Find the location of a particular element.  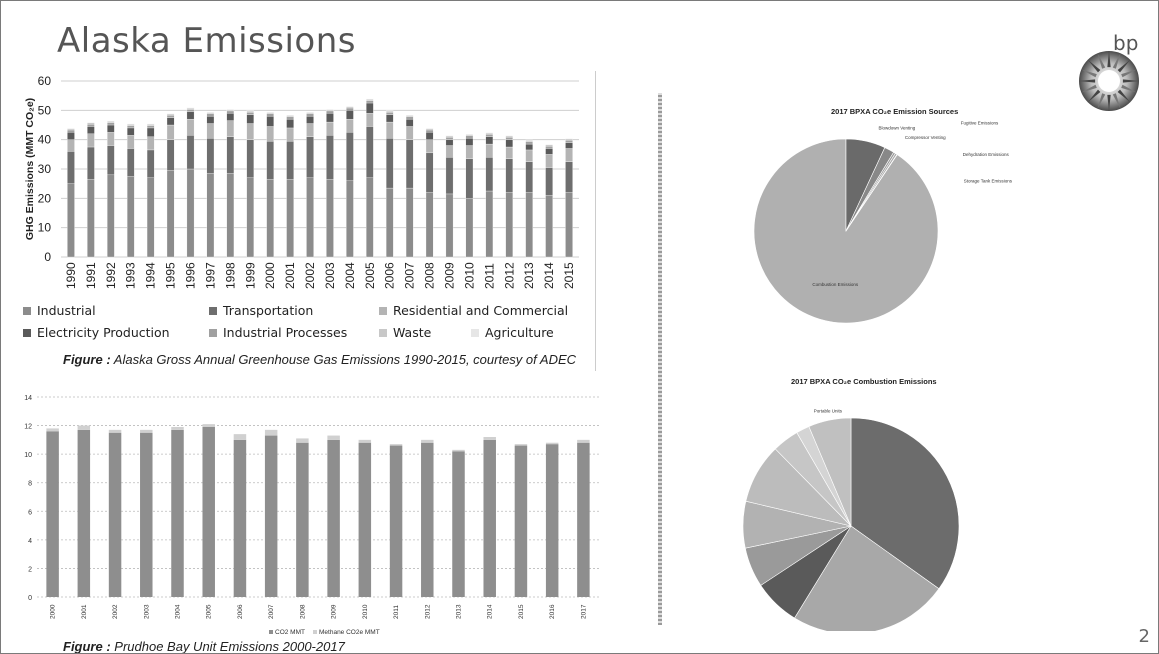

x-tick-label: 2000 is located at coordinates (270, 275).